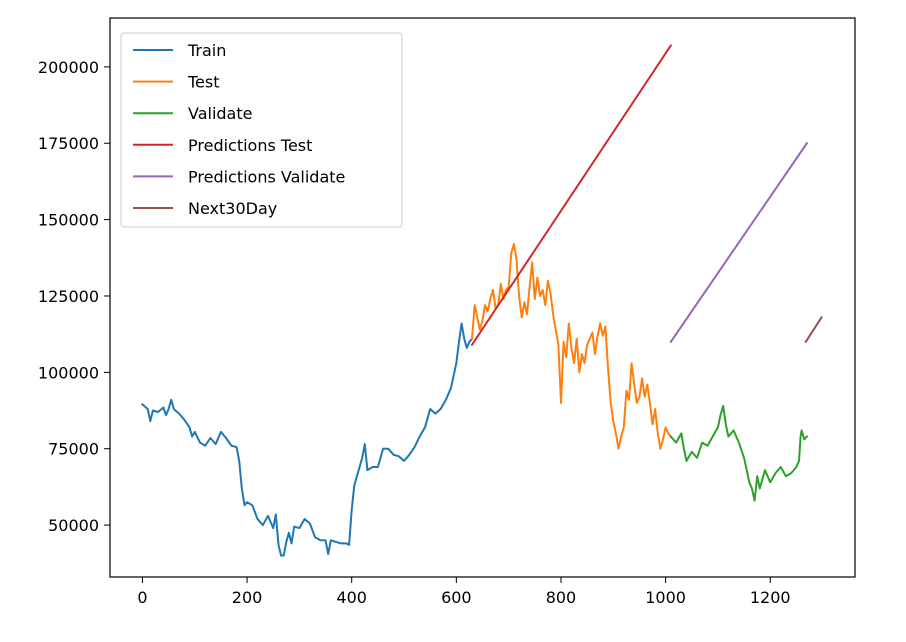 The image size is (906, 642). I want to click on y-tick-label-2: 100000, so click(68, 372).